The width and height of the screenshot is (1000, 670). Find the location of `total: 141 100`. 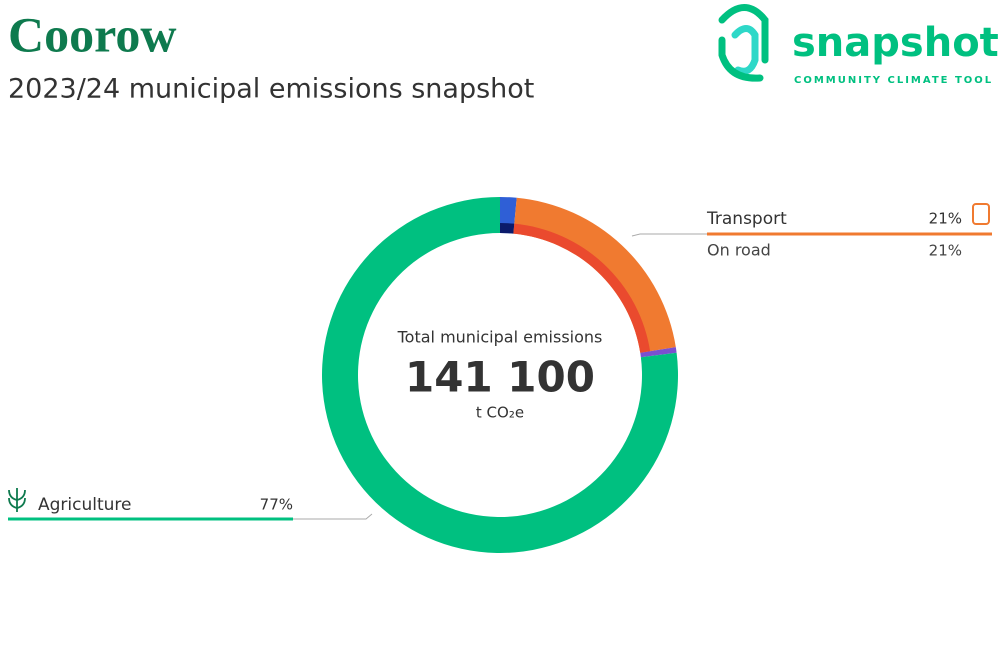

total: 141 100 is located at coordinates (500, 377).